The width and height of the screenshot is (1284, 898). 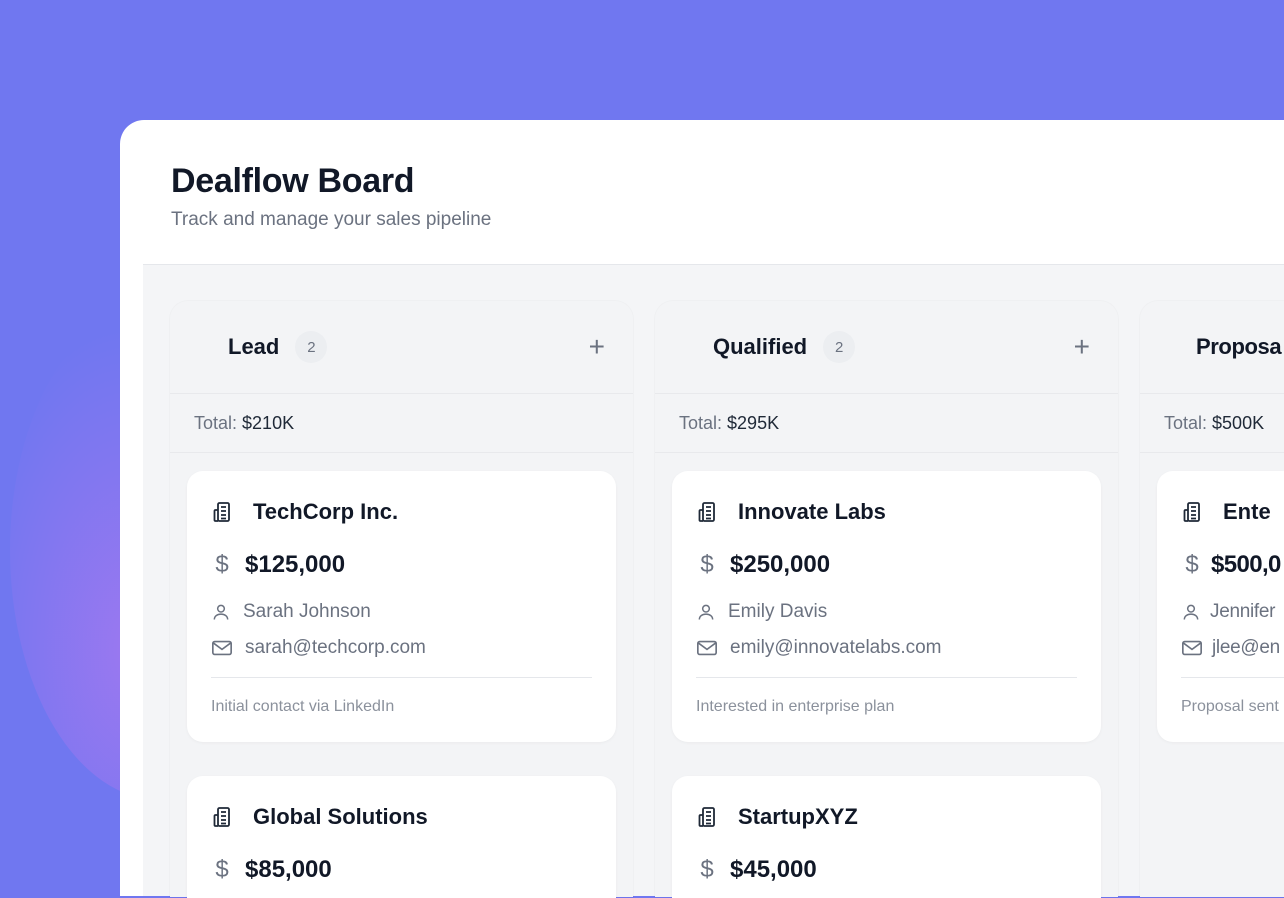 I want to click on contact-email: emily@innovatelabs.com, so click(x=836, y=647).